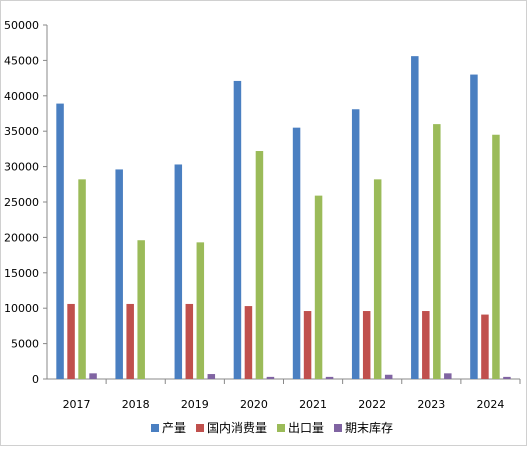  I want to click on legend-swatch-ending-stock, so click(338, 427).